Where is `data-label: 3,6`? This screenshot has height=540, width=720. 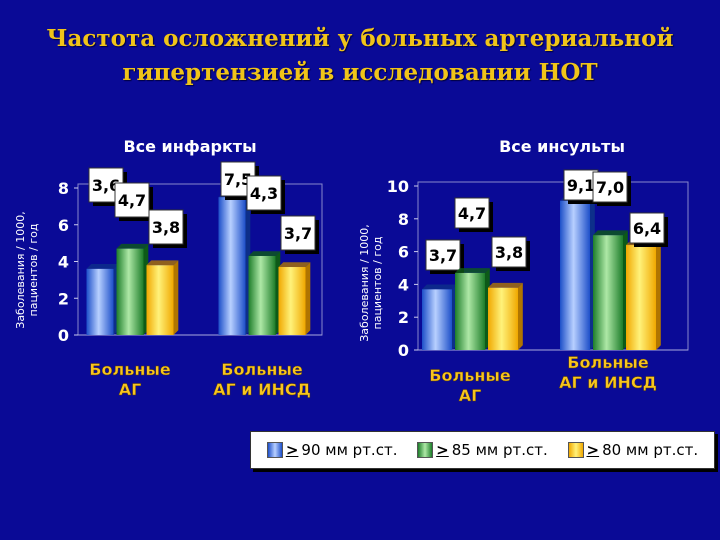 data-label: 3,6 is located at coordinates (106, 185).